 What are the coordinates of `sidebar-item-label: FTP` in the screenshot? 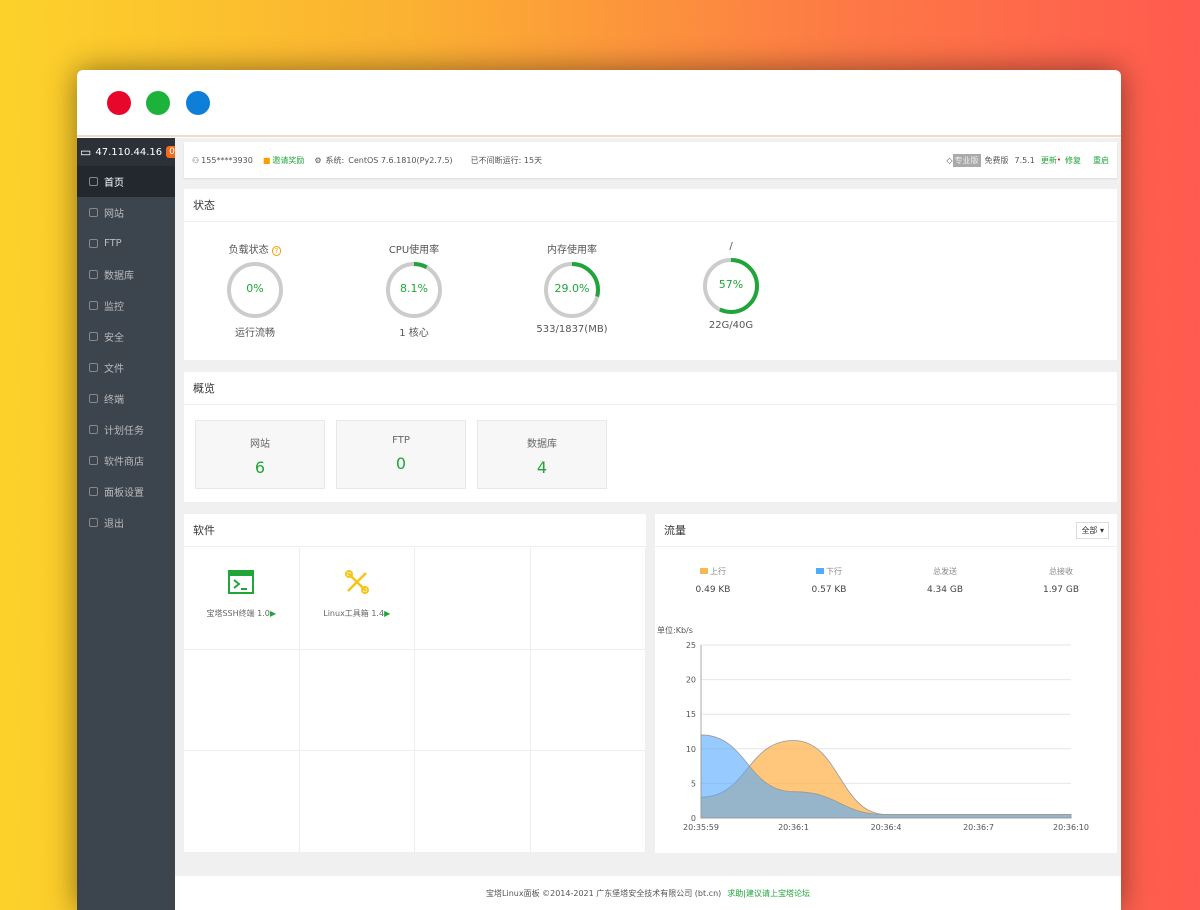 It's located at (113, 243).